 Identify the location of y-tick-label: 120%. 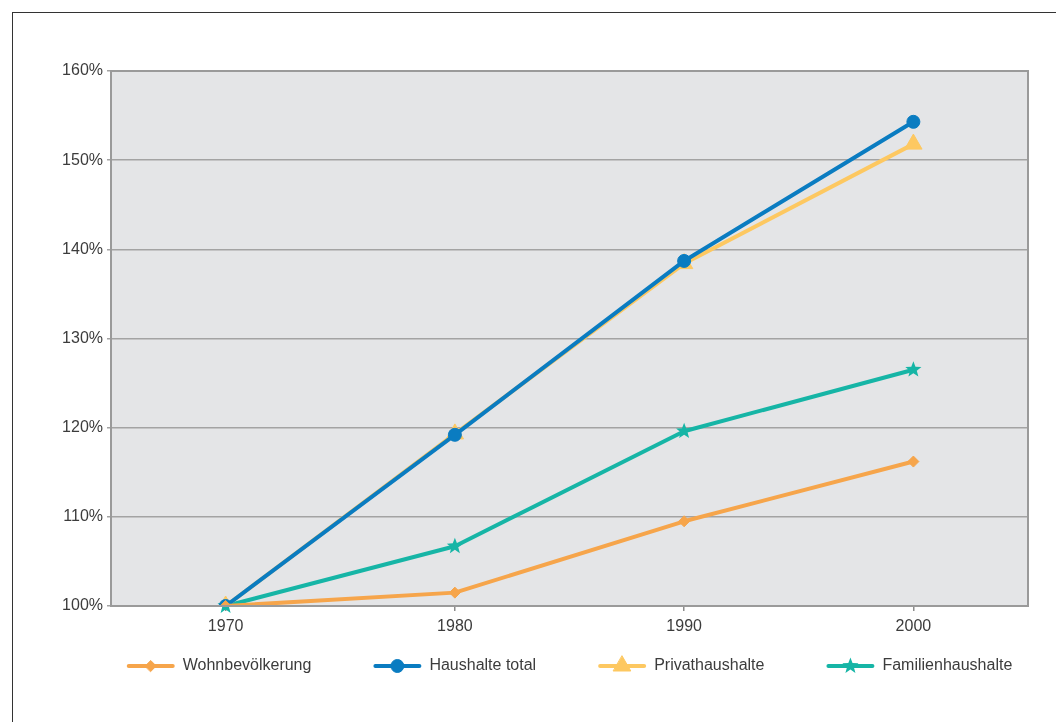
(82, 427).